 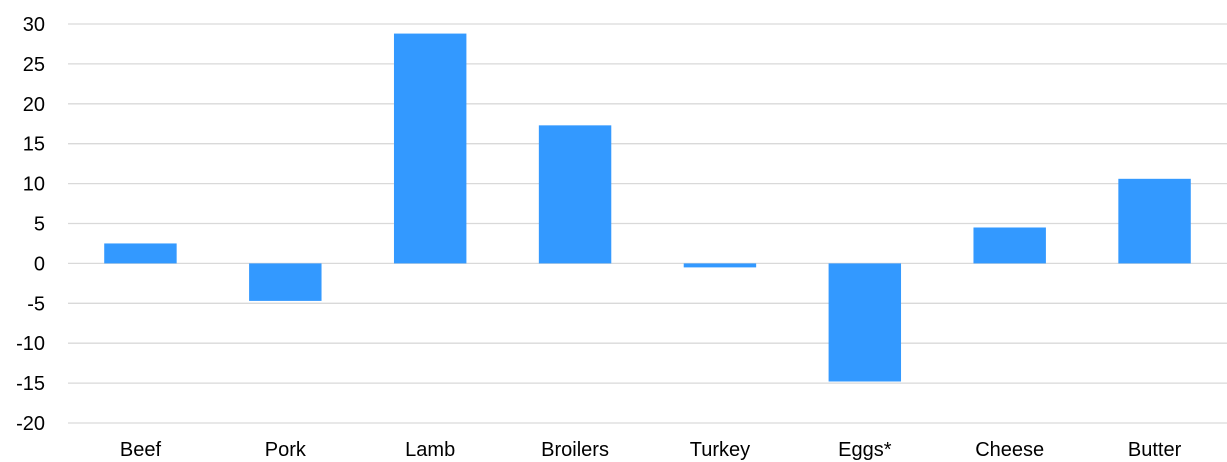 I want to click on x-category-label: Beef, so click(x=141, y=450).